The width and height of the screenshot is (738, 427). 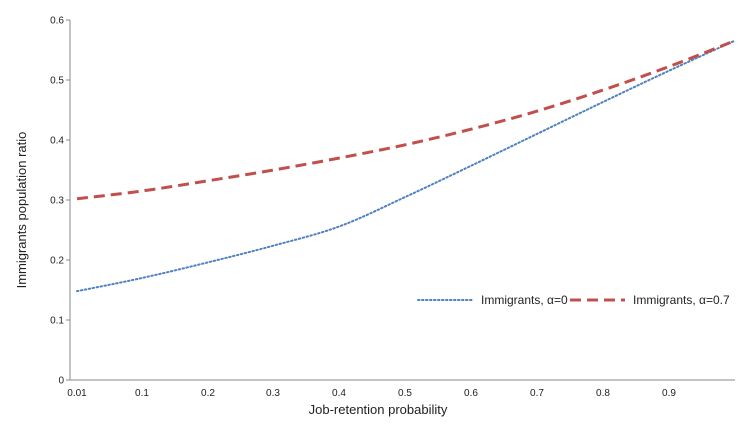 What do you see at coordinates (208, 393) in the screenshot?
I see `x-tick-label: 0.2` at bounding box center [208, 393].